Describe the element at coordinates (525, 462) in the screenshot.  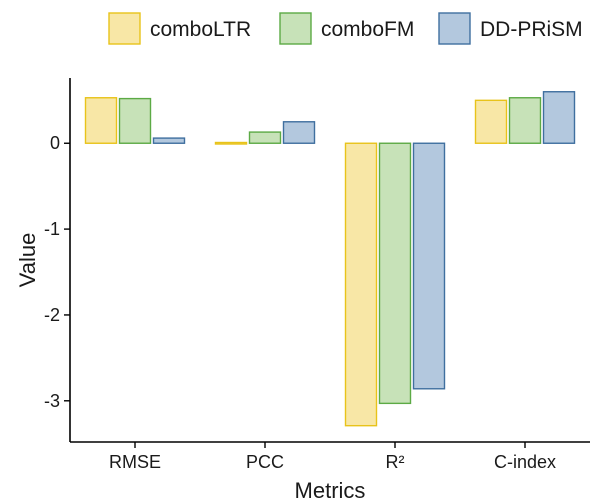
I see `x-tick-label-3: C-index` at that location.